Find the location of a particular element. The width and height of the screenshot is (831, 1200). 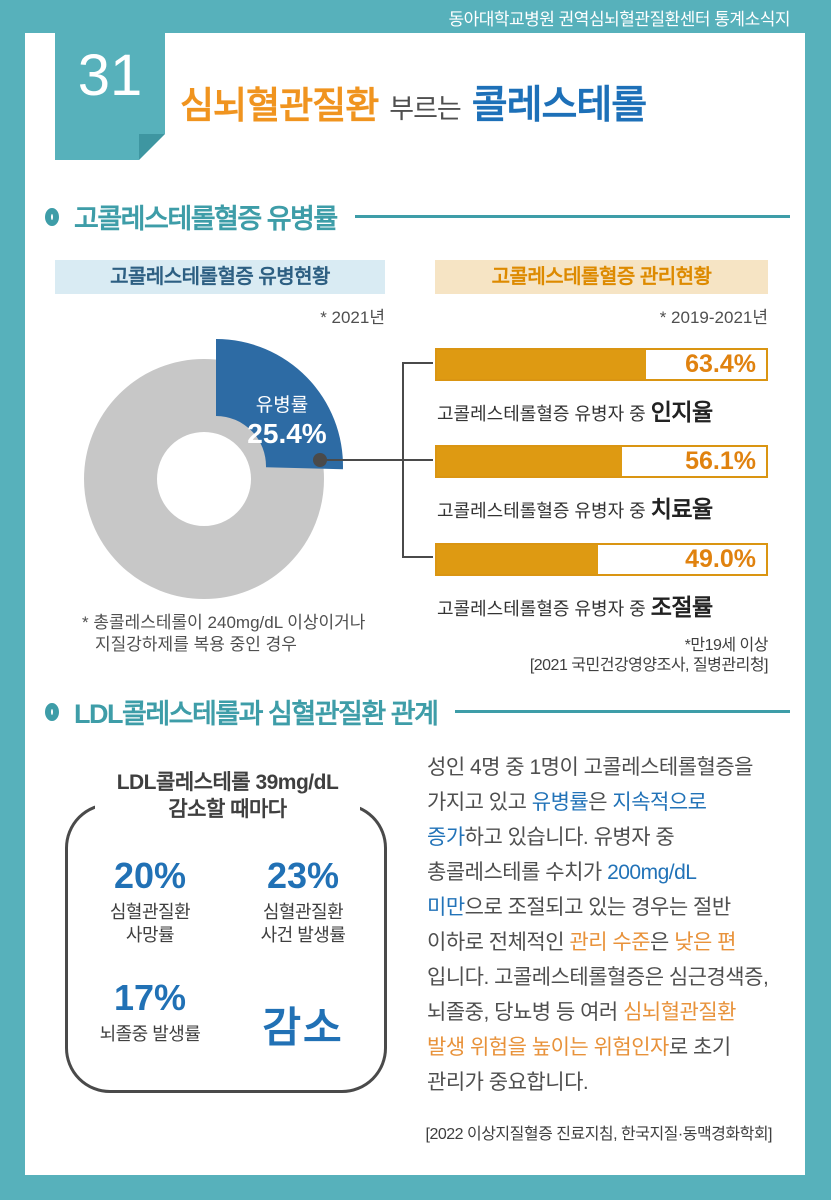

donut-remainder-ring is located at coordinates (204, 479).